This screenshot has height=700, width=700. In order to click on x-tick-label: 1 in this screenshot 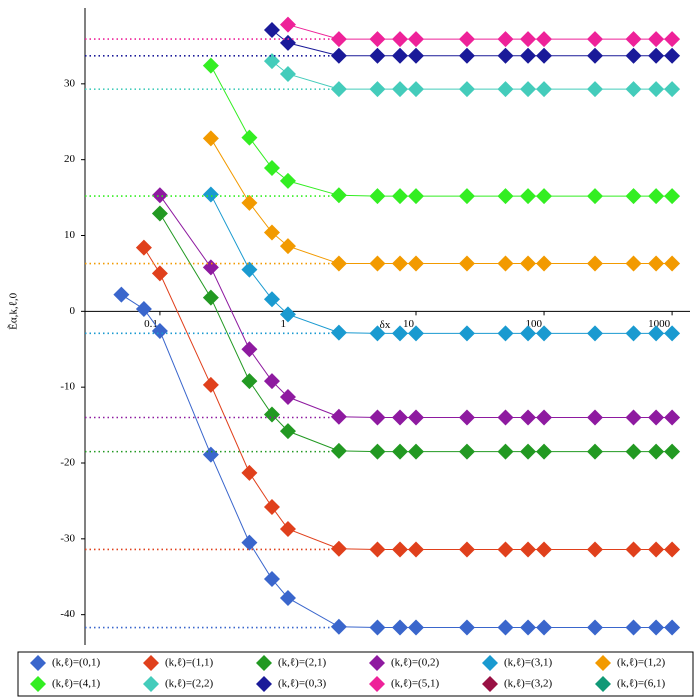, I will do `click(283, 324)`.